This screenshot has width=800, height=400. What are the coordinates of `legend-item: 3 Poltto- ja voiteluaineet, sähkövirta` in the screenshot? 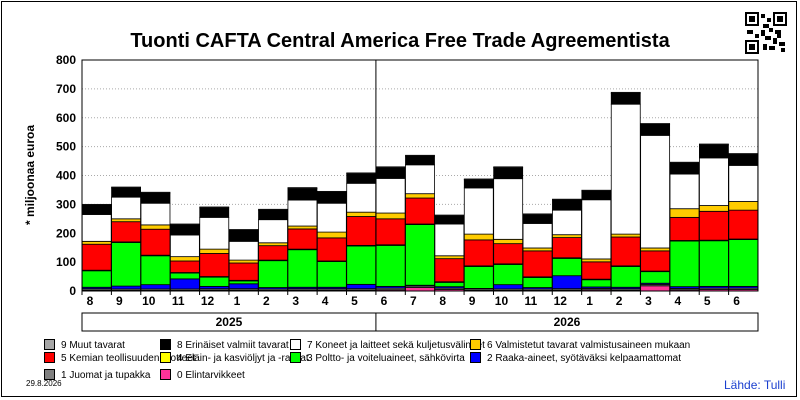 It's located at (377, 358).